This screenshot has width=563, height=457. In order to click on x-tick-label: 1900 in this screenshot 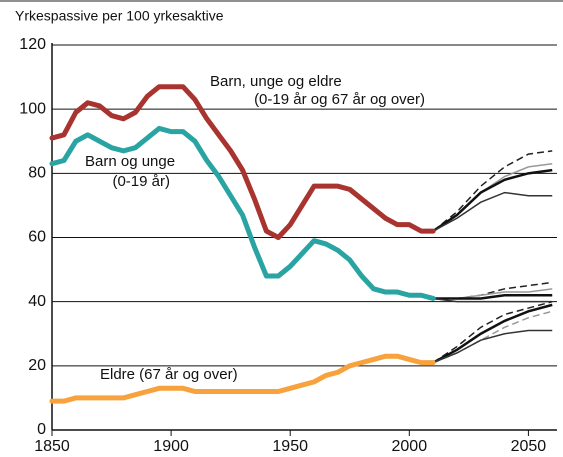, I will do `click(171, 446)`.